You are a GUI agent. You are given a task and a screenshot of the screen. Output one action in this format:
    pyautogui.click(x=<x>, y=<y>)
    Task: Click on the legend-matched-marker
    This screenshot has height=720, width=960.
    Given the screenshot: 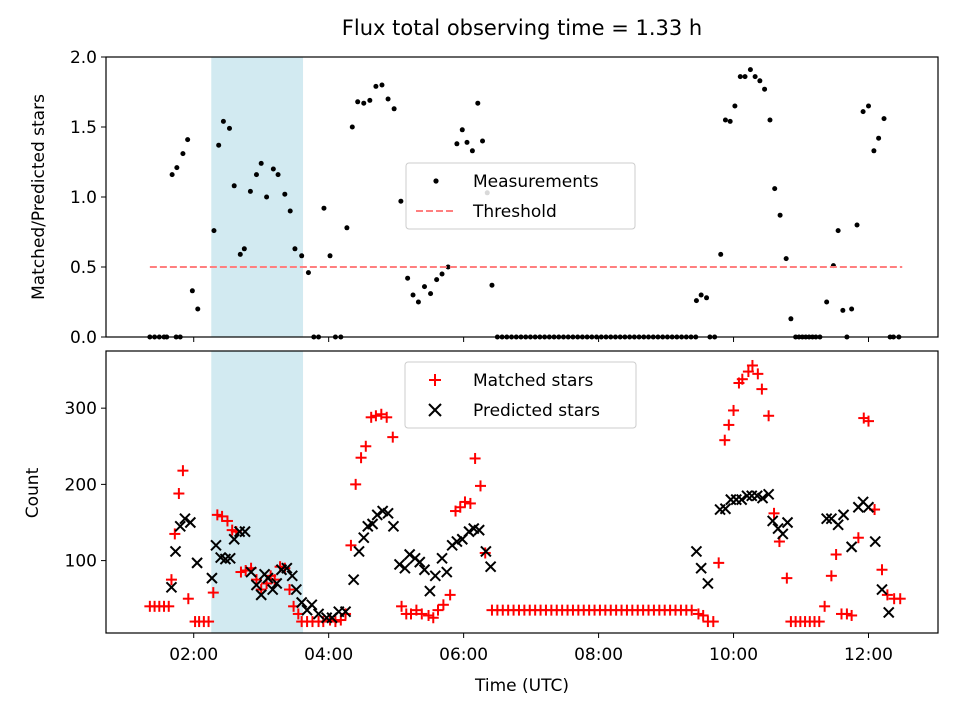 What is the action you would take?
    pyautogui.click(x=435, y=380)
    